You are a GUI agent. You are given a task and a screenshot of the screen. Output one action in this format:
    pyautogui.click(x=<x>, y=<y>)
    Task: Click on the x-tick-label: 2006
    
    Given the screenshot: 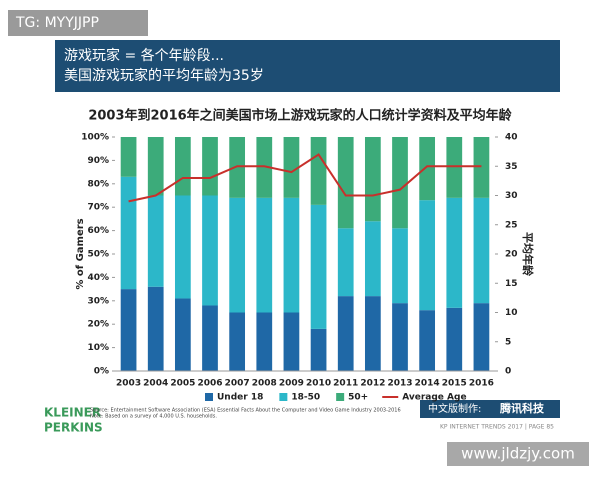 What is the action you would take?
    pyautogui.click(x=209, y=384)
    